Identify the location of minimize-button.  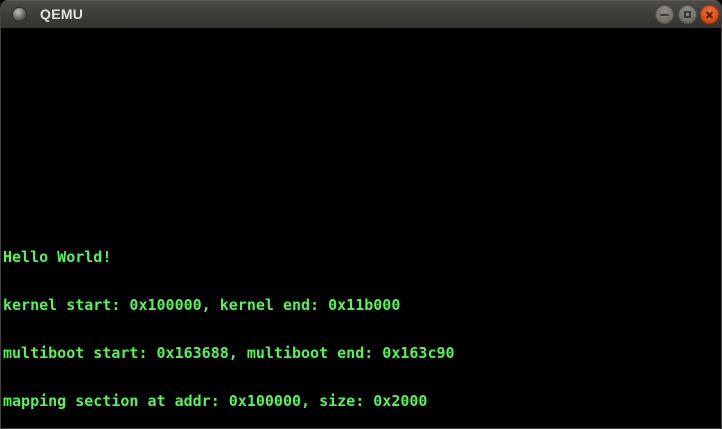
(664, 14).